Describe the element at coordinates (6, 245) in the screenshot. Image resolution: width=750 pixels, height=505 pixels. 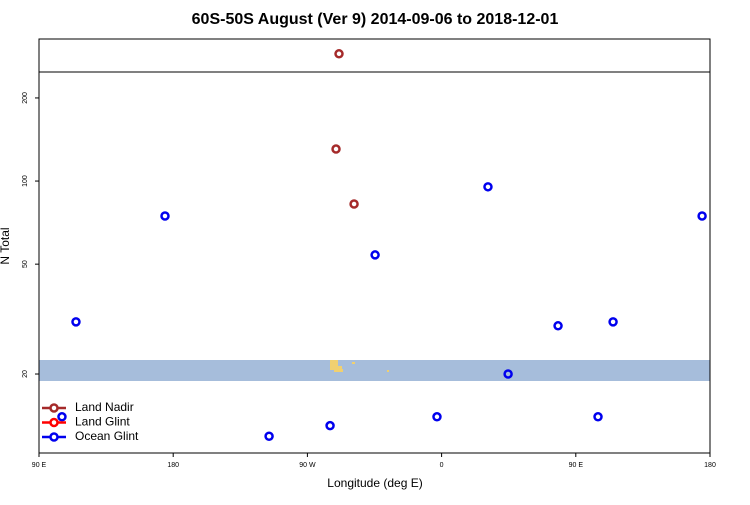
I see `y-axis-label: N Total` at that location.